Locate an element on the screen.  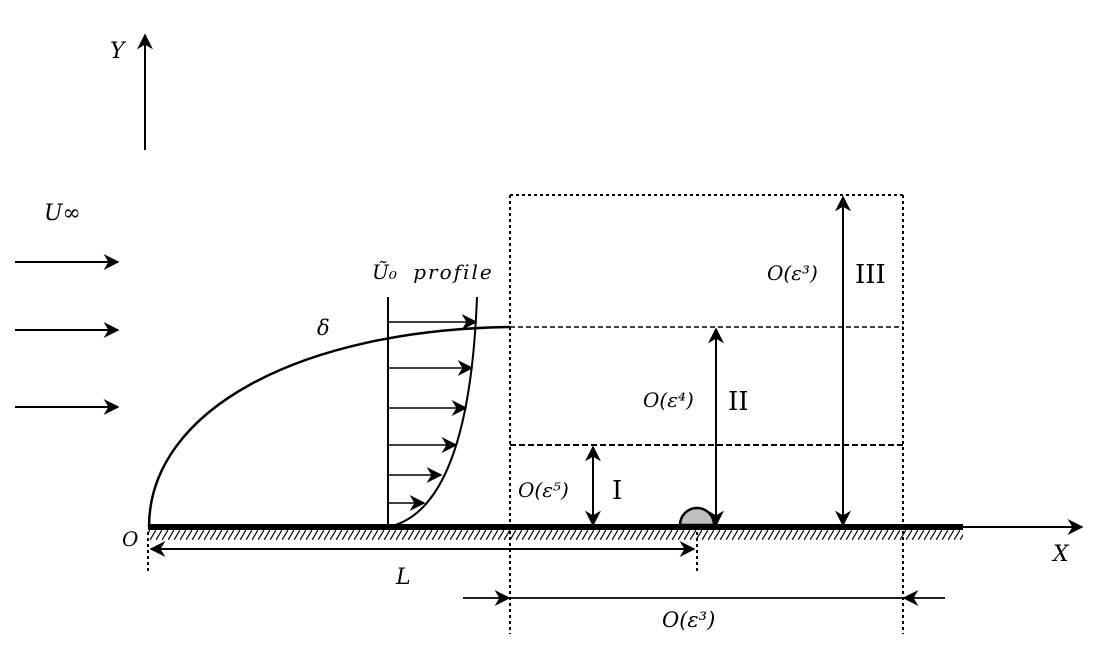
profile-arrows is located at coordinates (433, 412).